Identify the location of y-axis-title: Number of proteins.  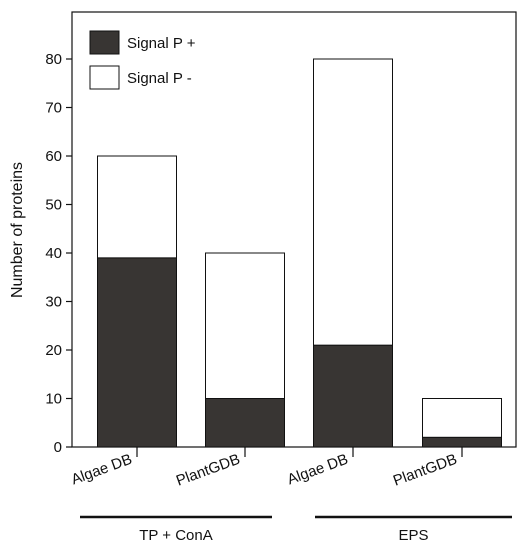
(17, 230).